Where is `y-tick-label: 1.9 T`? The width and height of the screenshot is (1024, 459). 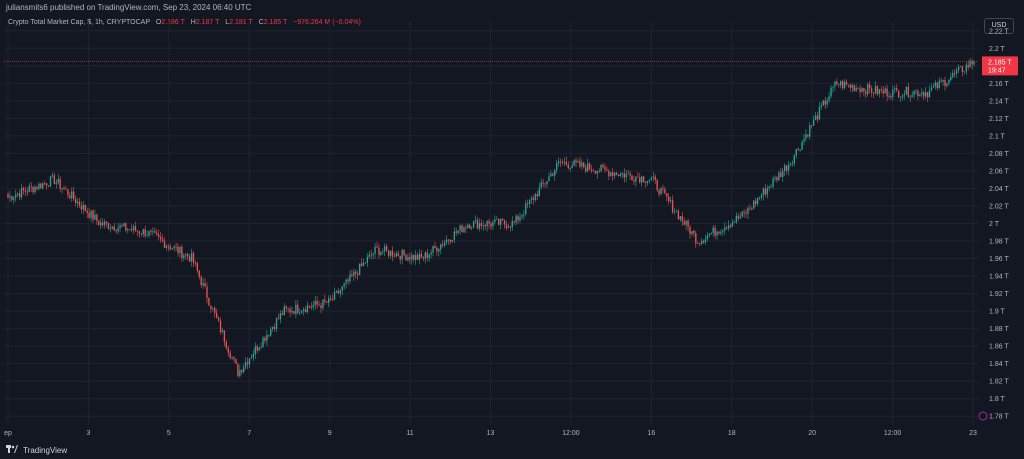 y-tick-label: 1.9 T is located at coordinates (997, 312).